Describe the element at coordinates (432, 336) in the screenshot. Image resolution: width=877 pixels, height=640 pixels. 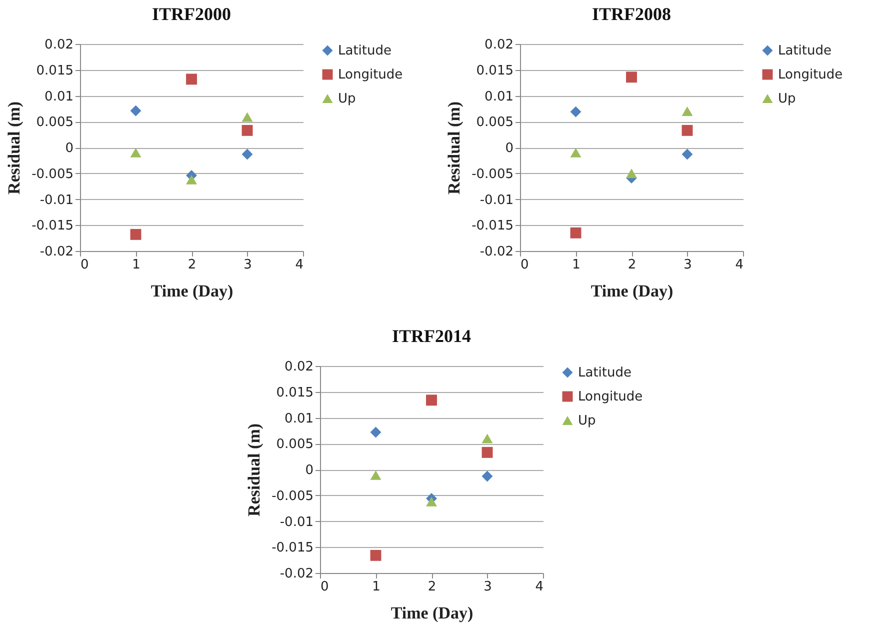
I see `chart-title: ITRF2014` at that location.